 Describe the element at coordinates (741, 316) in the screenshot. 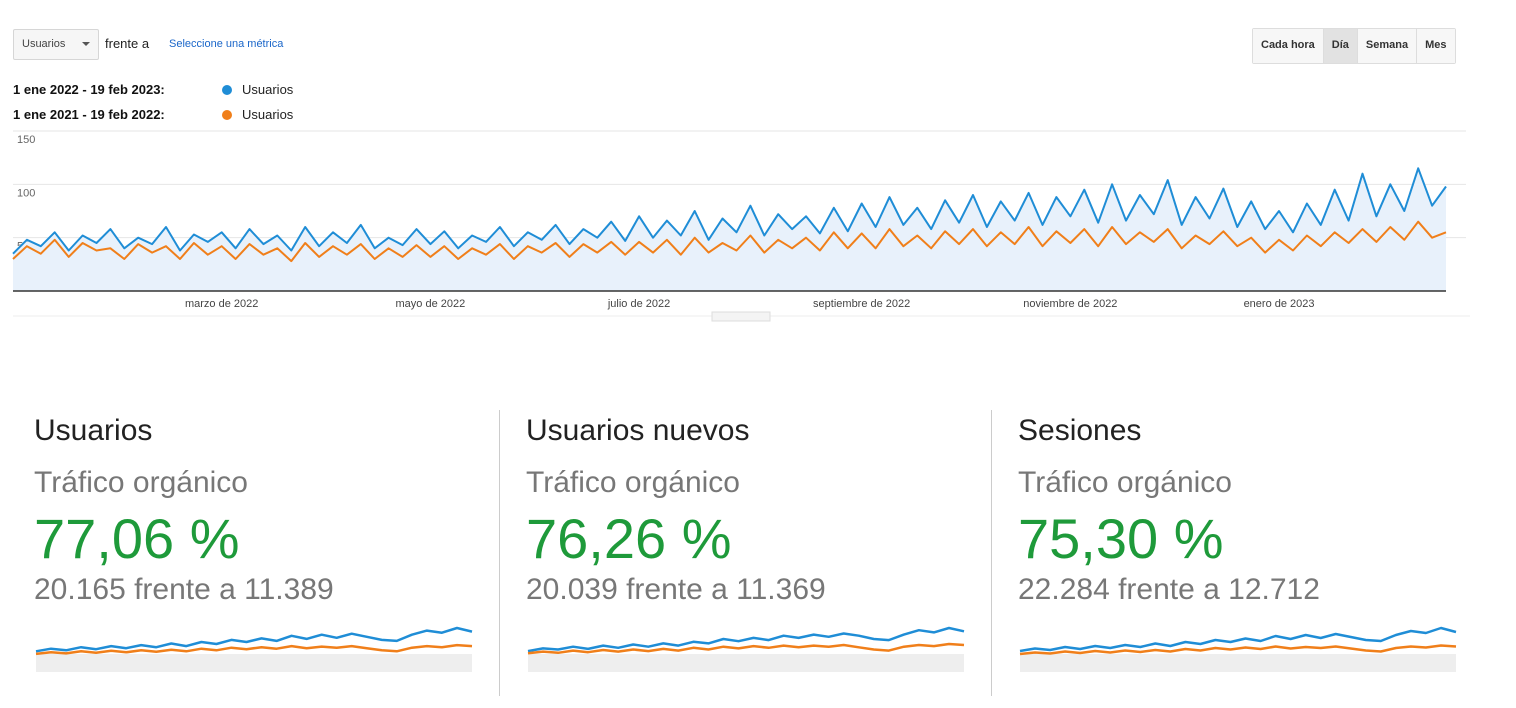

I see `resize-handle` at that location.